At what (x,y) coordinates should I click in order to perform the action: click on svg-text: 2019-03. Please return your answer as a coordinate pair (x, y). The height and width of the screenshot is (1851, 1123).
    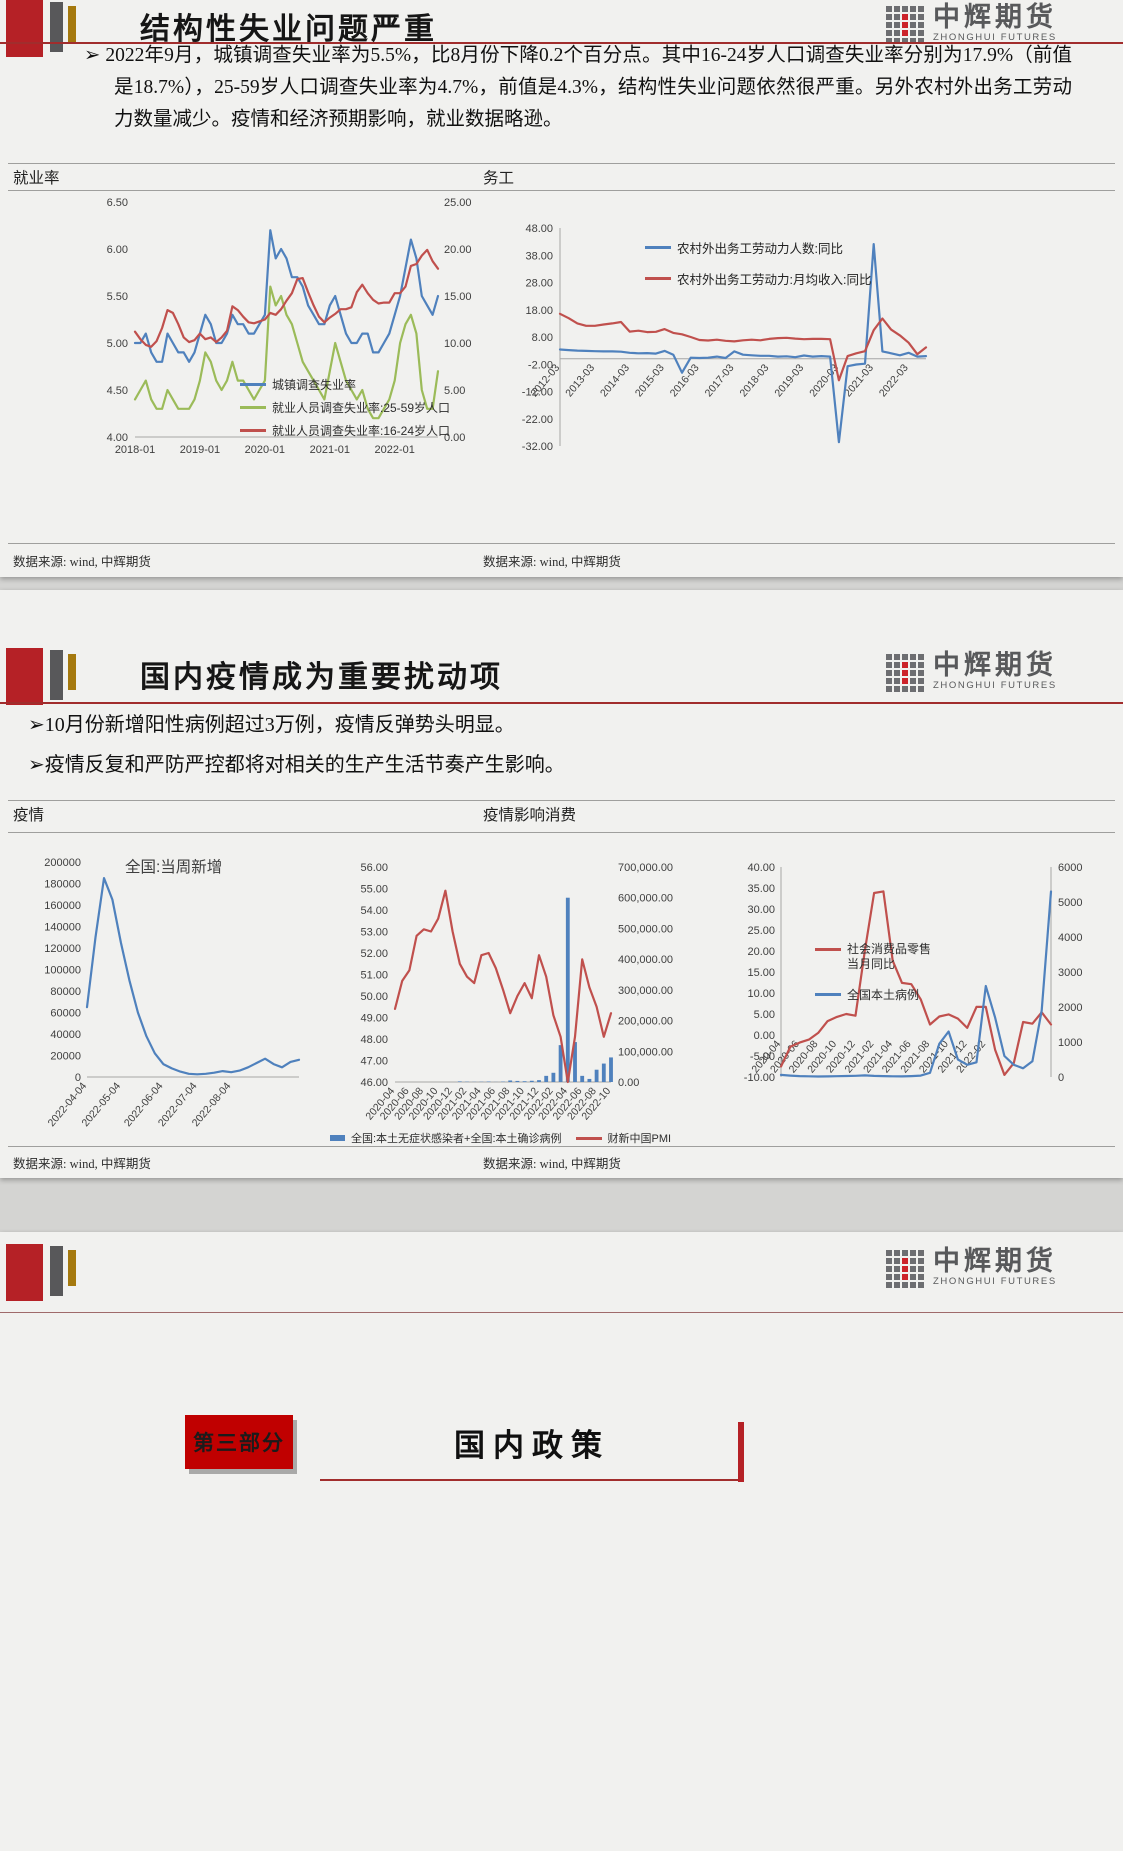
    Looking at the image, I should click on (789, 380).